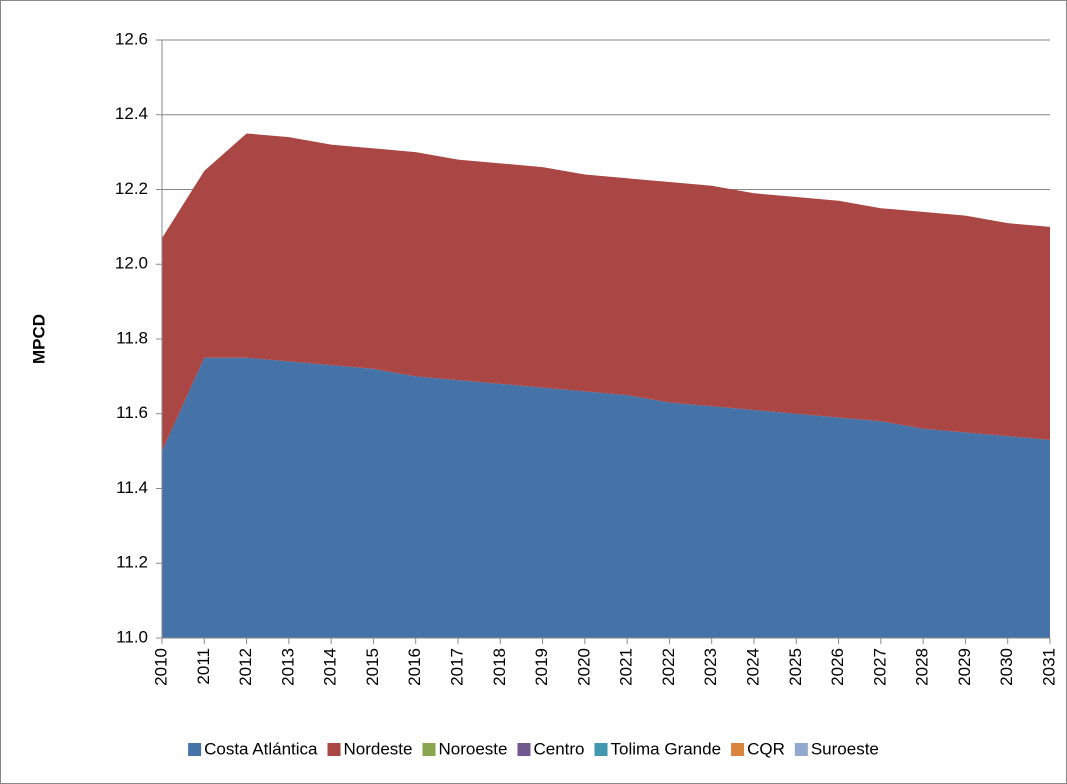 Image resolution: width=1067 pixels, height=784 pixels. Describe the element at coordinates (287, 667) in the screenshot. I see `x-tick-label: 2013` at that location.